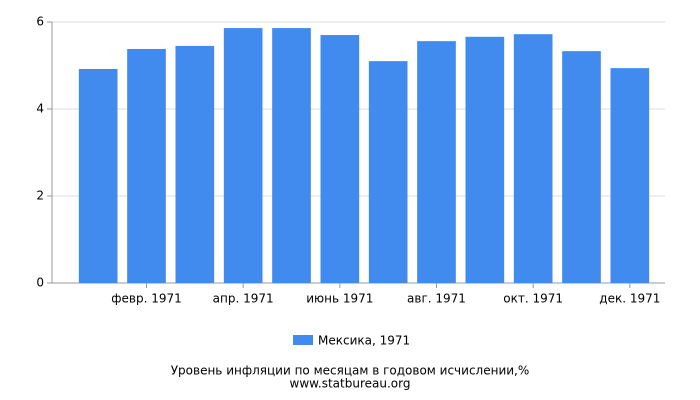 The image size is (700, 400). What do you see at coordinates (339, 299) in the screenshot?
I see `x-tick-label: июнь 1971` at bounding box center [339, 299].